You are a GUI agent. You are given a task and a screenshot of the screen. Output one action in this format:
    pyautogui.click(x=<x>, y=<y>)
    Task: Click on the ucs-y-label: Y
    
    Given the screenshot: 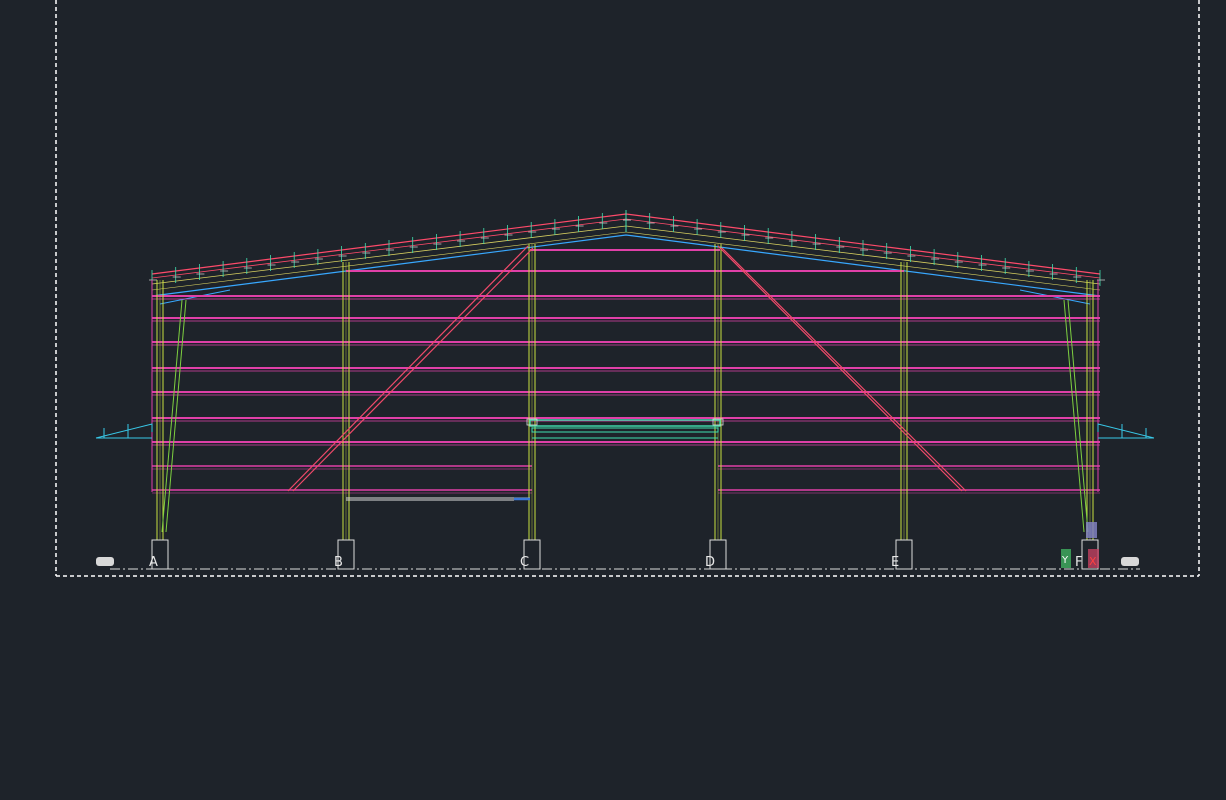 What is the action you would take?
    pyautogui.click(x=1065, y=560)
    